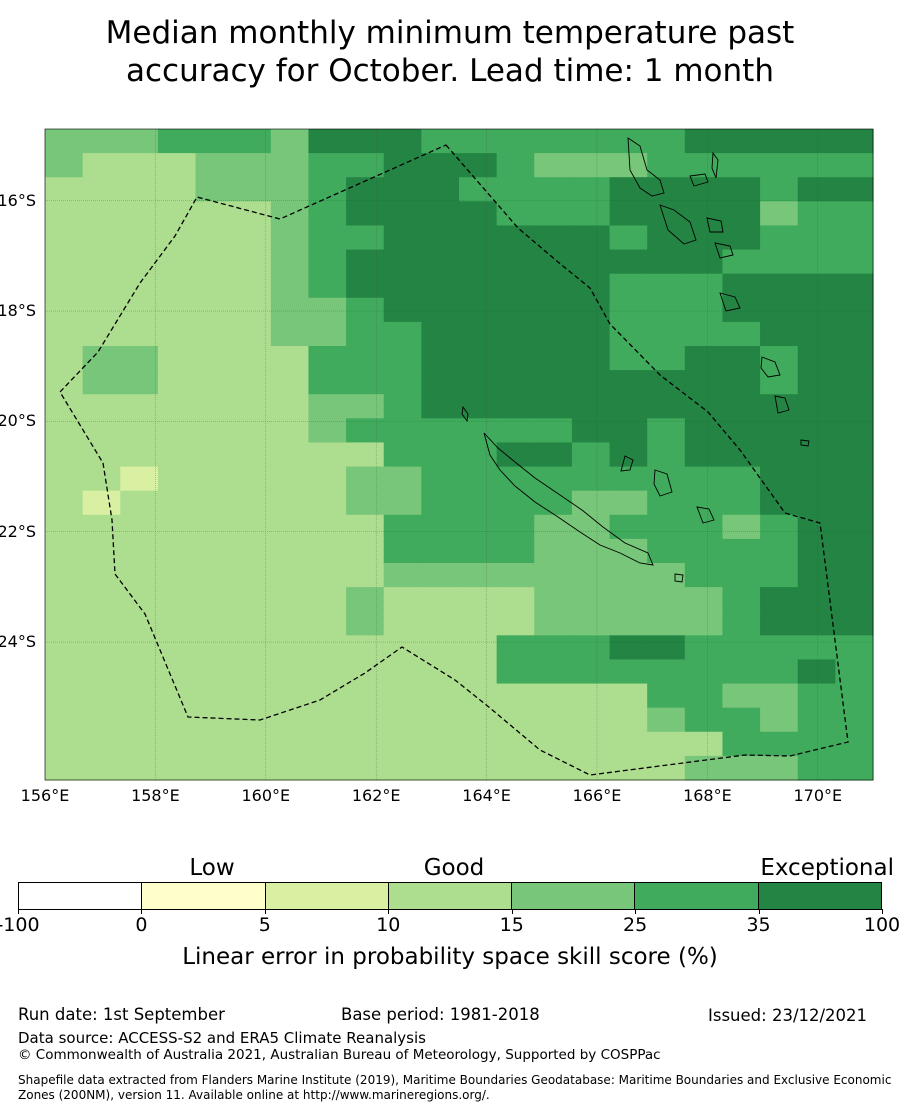 The width and height of the screenshot is (900, 1110). Describe the element at coordinates (707, 795) in the screenshot. I see `longitude-tick-label: 168°E` at that location.